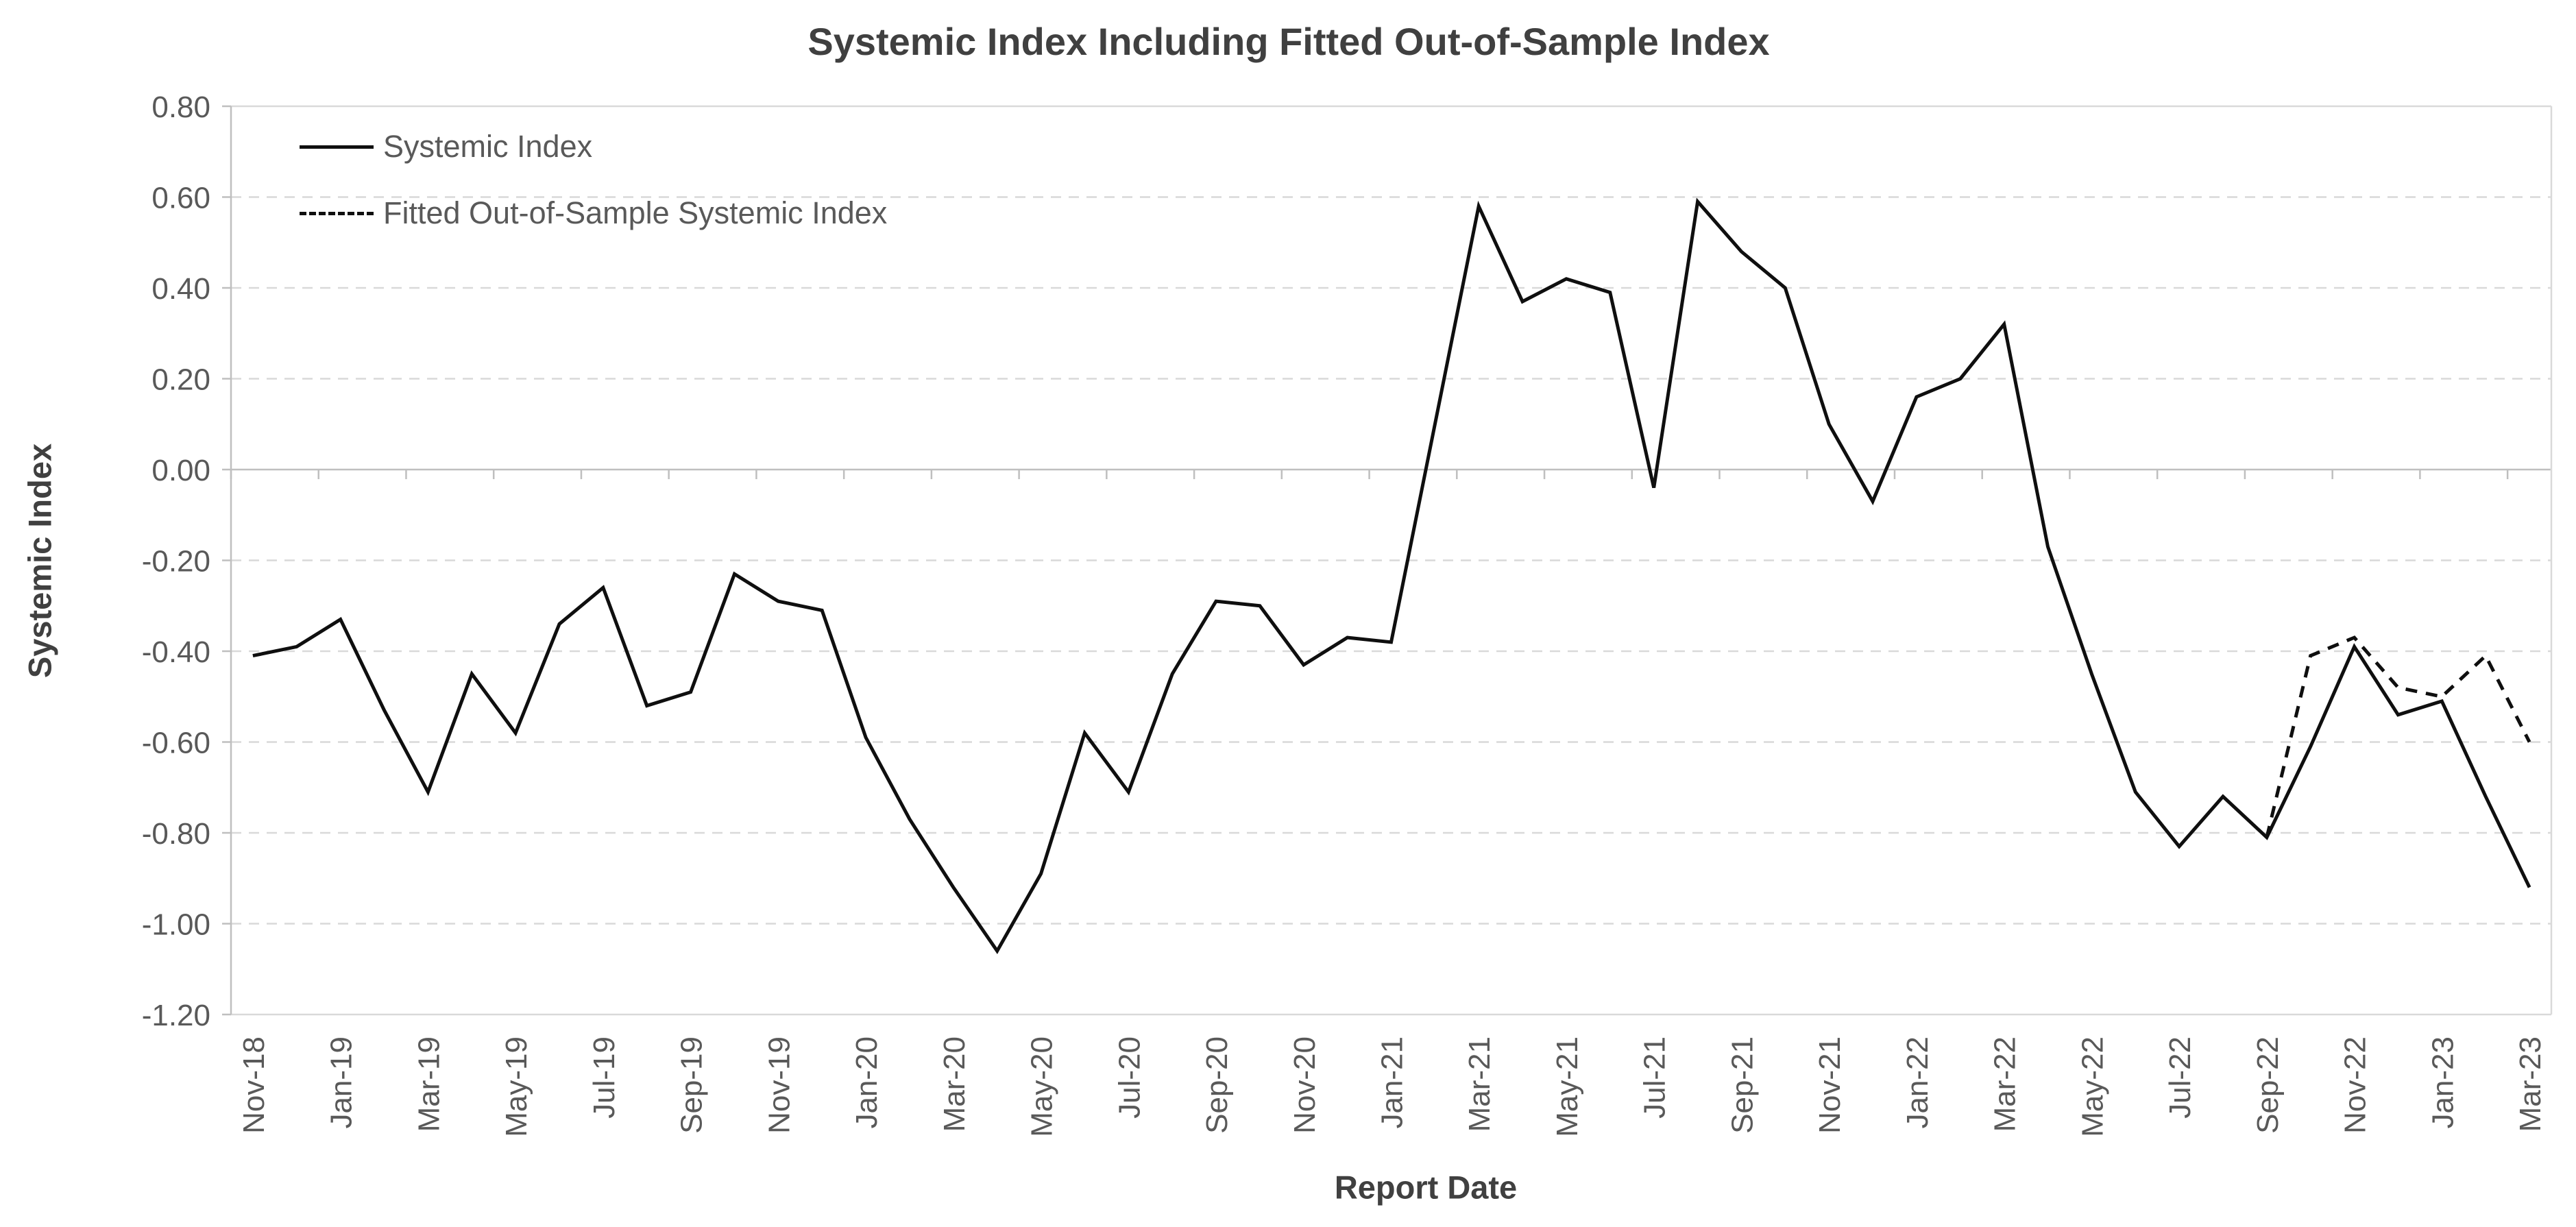 The width and height of the screenshot is (2576, 1227). I want to click on legend-solid-line-sample, so click(337, 147).